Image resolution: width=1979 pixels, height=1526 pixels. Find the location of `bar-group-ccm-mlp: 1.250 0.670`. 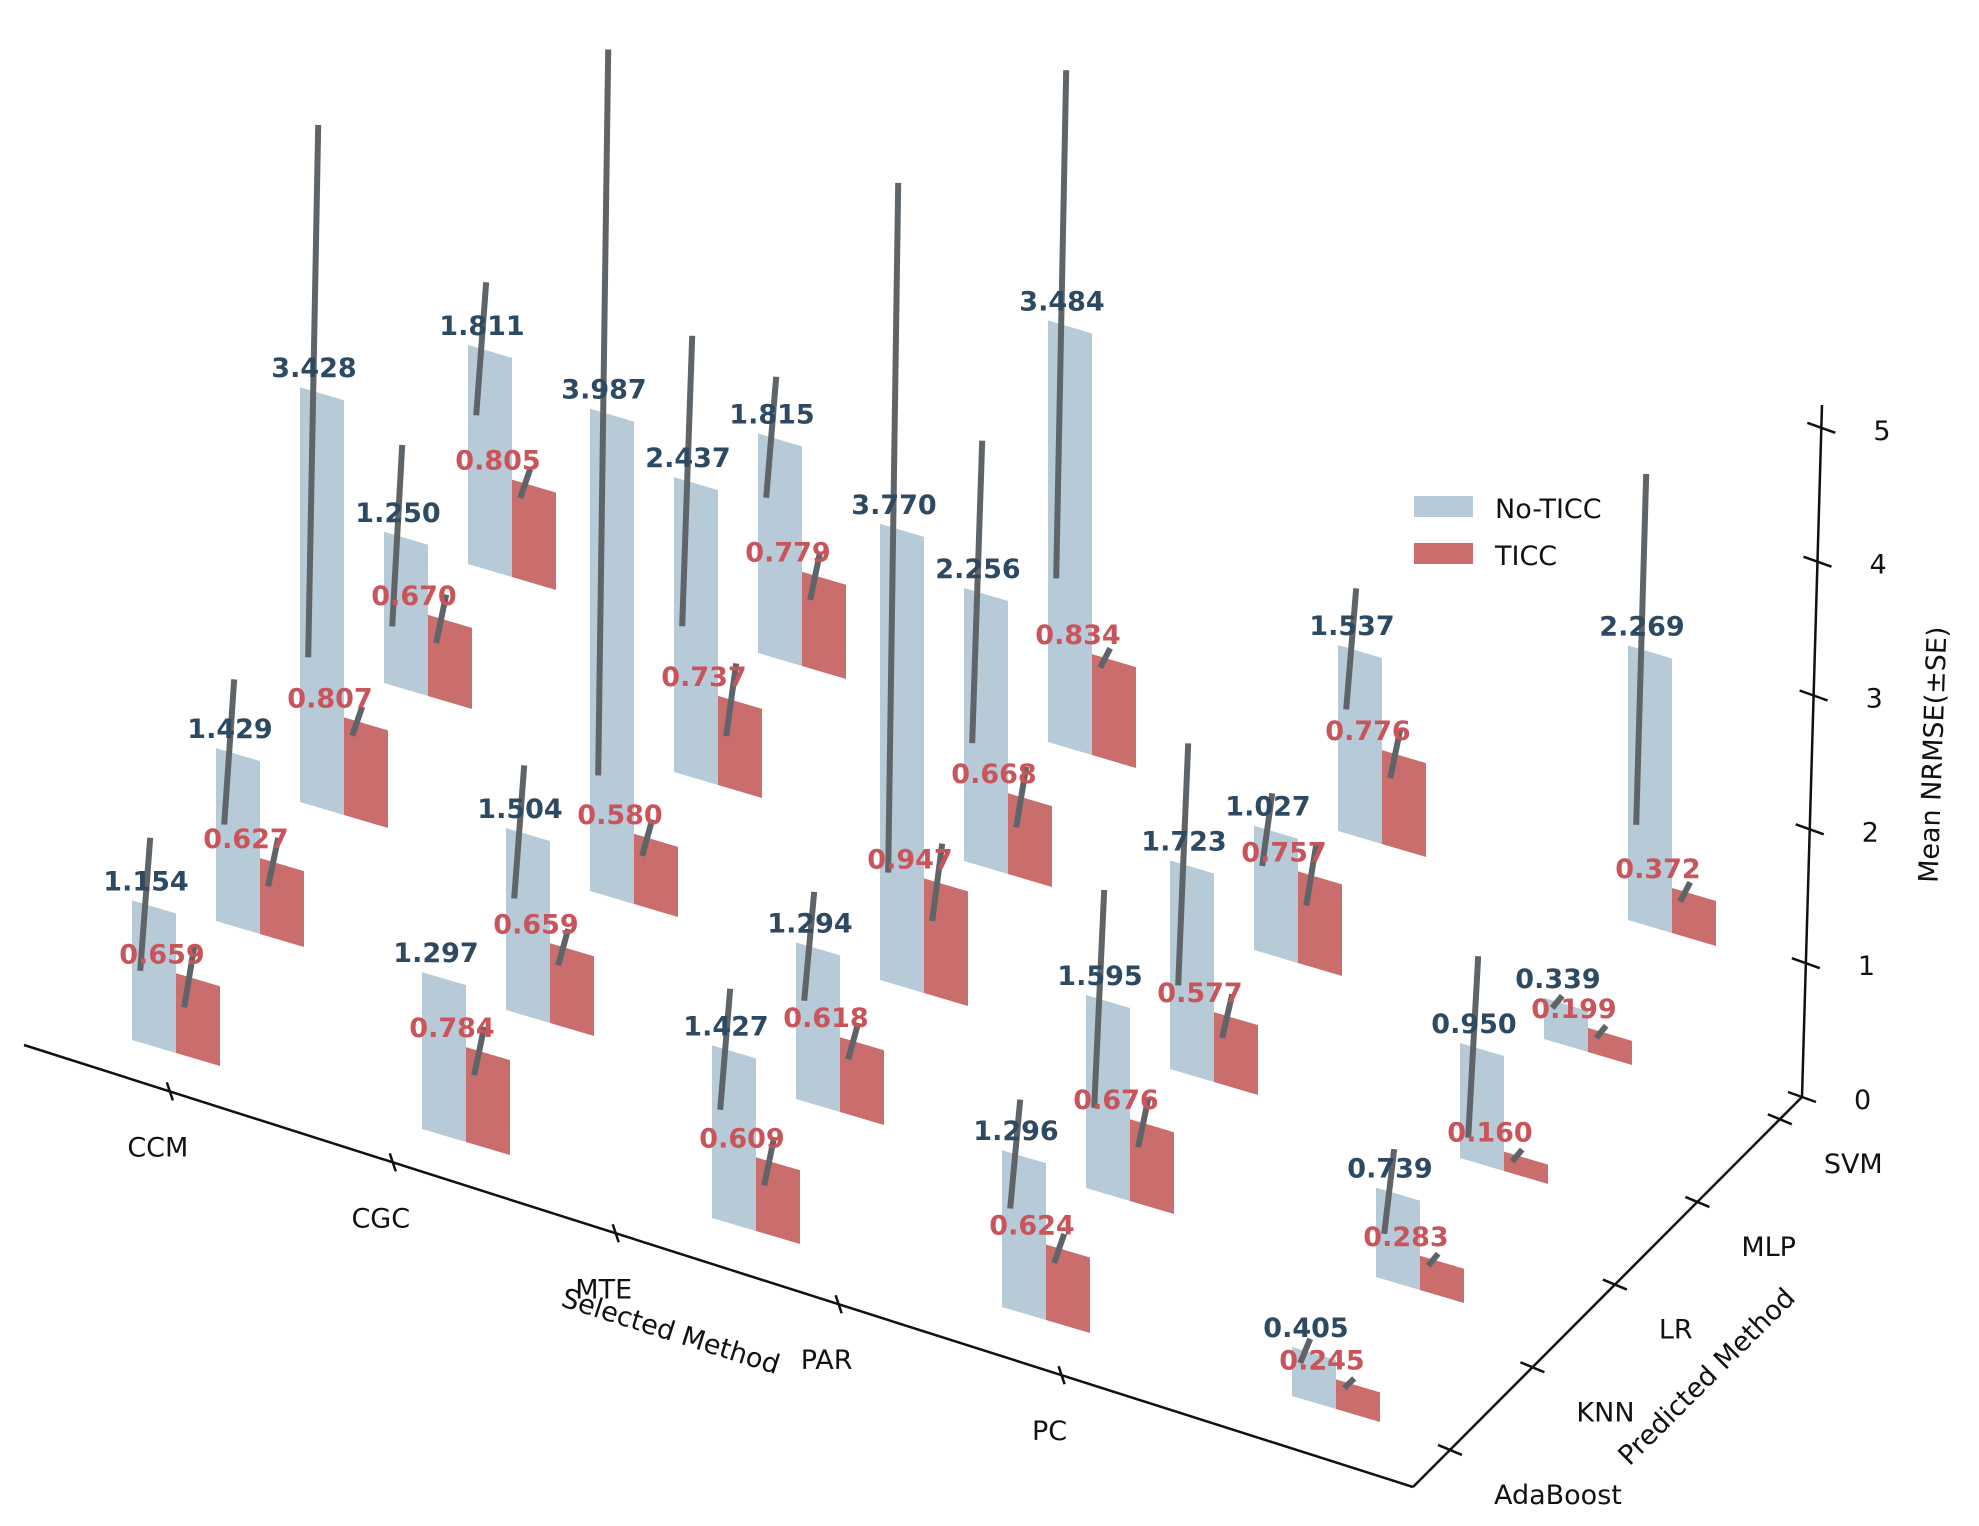

bar-group-ccm-mlp: 1.250 0.670 is located at coordinates (413, 576).